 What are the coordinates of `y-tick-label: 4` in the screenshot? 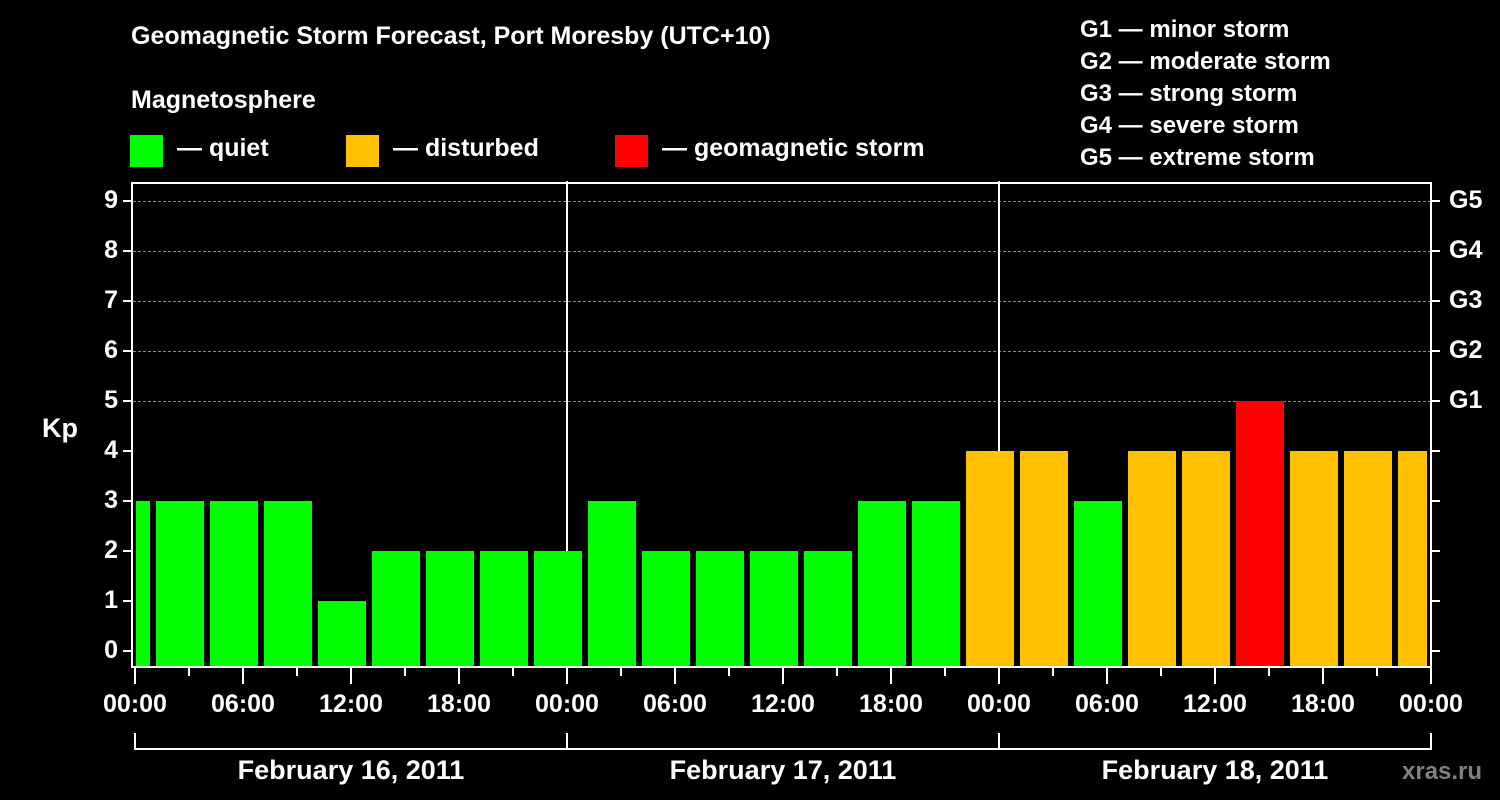 It's located at (111, 450).